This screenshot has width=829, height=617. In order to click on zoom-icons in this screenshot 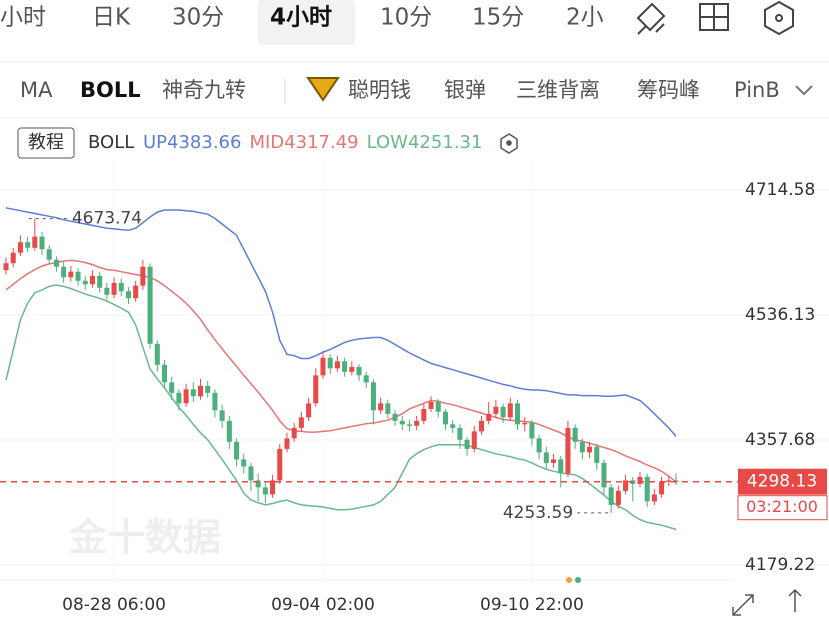, I will do `click(767, 602)`.